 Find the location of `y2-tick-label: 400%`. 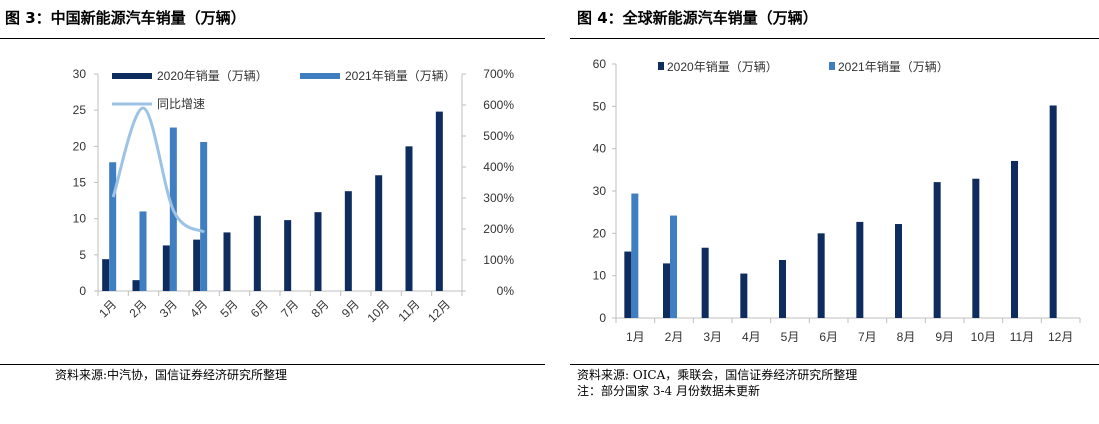

y2-tick-label: 400% is located at coordinates (498, 167).